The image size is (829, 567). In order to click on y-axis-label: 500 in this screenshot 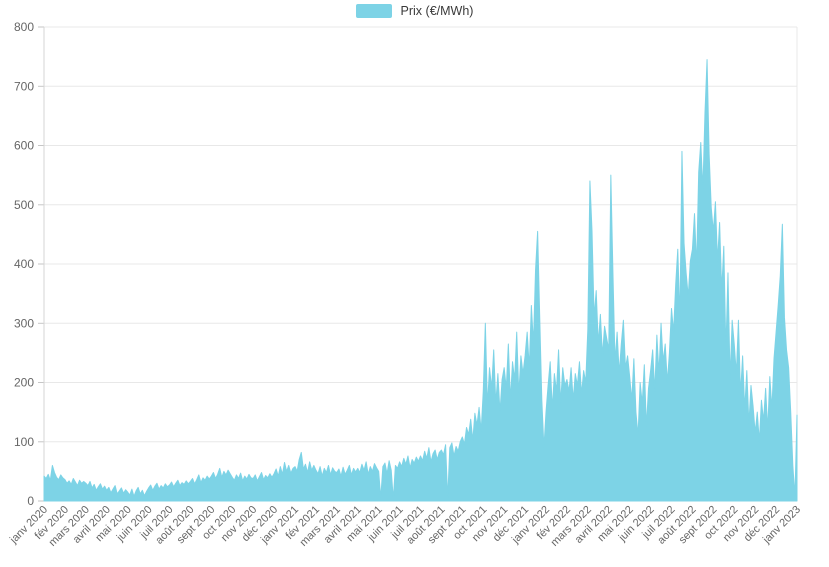, I will do `click(24, 205)`.